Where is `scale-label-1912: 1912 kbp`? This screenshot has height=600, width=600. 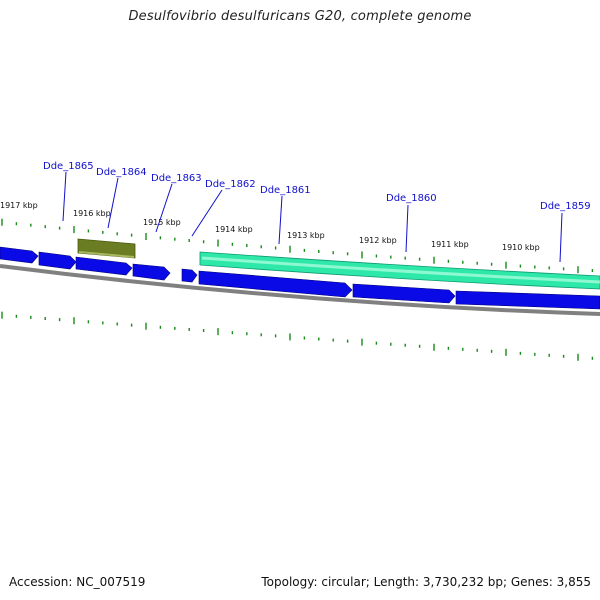
scale-label-1912: 1912 kbp is located at coordinates (378, 240).